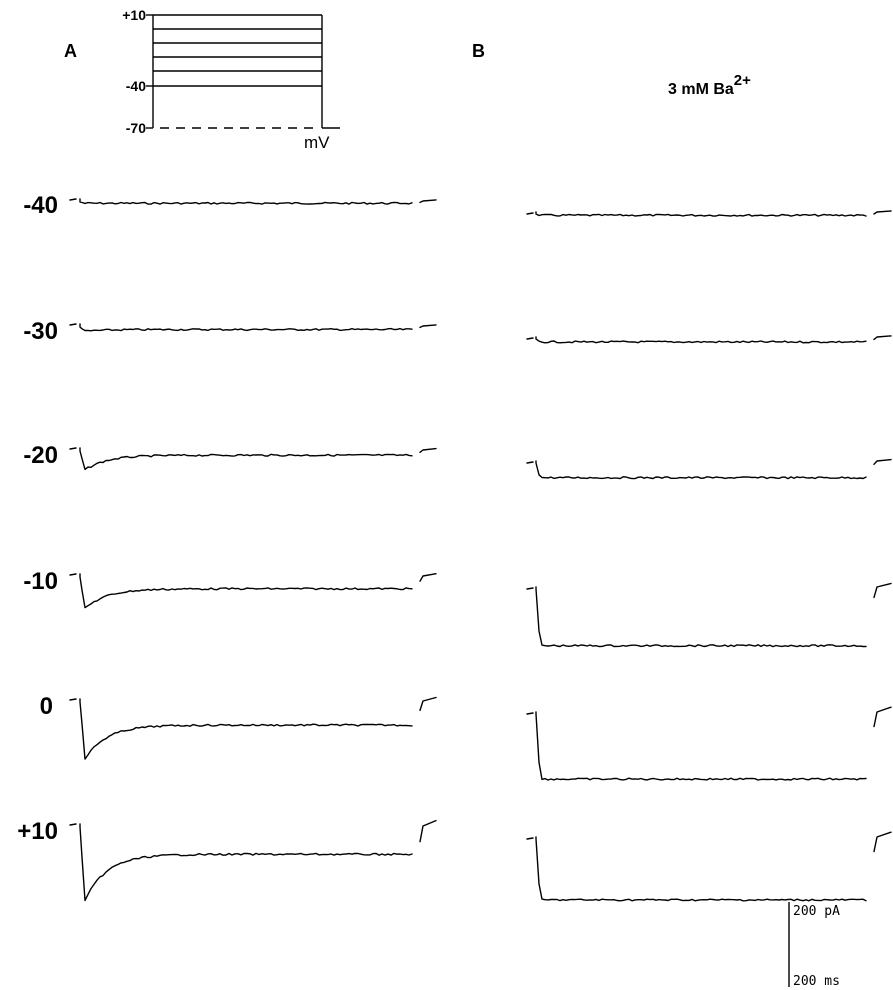 The width and height of the screenshot is (893, 990). What do you see at coordinates (46, 706) in the screenshot?
I see `row-label: 0` at bounding box center [46, 706].